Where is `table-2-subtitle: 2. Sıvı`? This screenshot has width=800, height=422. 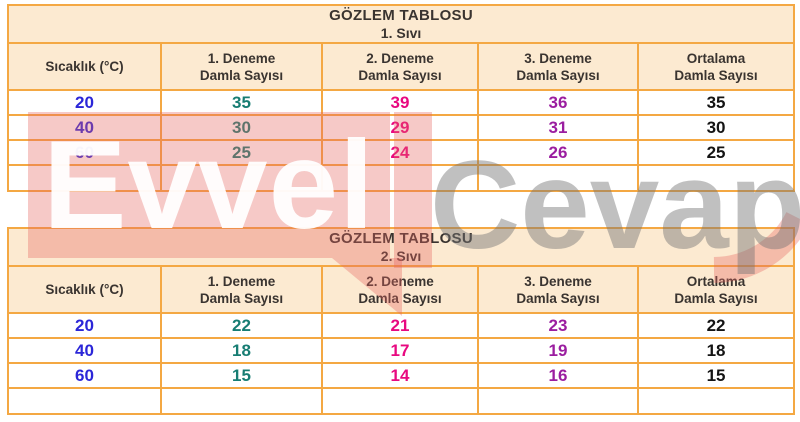
table-2-subtitle: 2. Sıvı is located at coordinates (401, 256).